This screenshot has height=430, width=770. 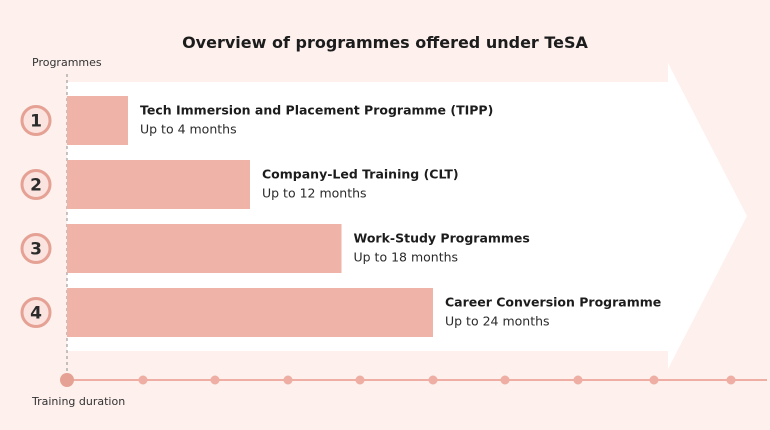 I want to click on bar-category-label: Company-Led Training (CLT), so click(x=360, y=174).